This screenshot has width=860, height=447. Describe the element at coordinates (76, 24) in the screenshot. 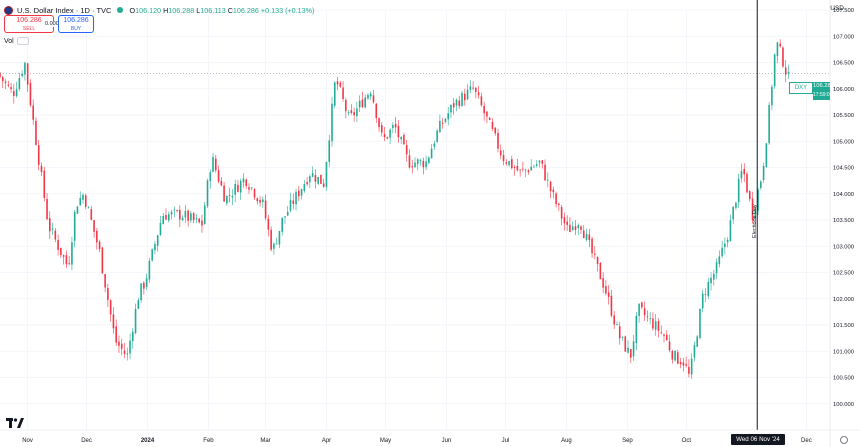

I see `buy-button: 106.286 BUY` at that location.